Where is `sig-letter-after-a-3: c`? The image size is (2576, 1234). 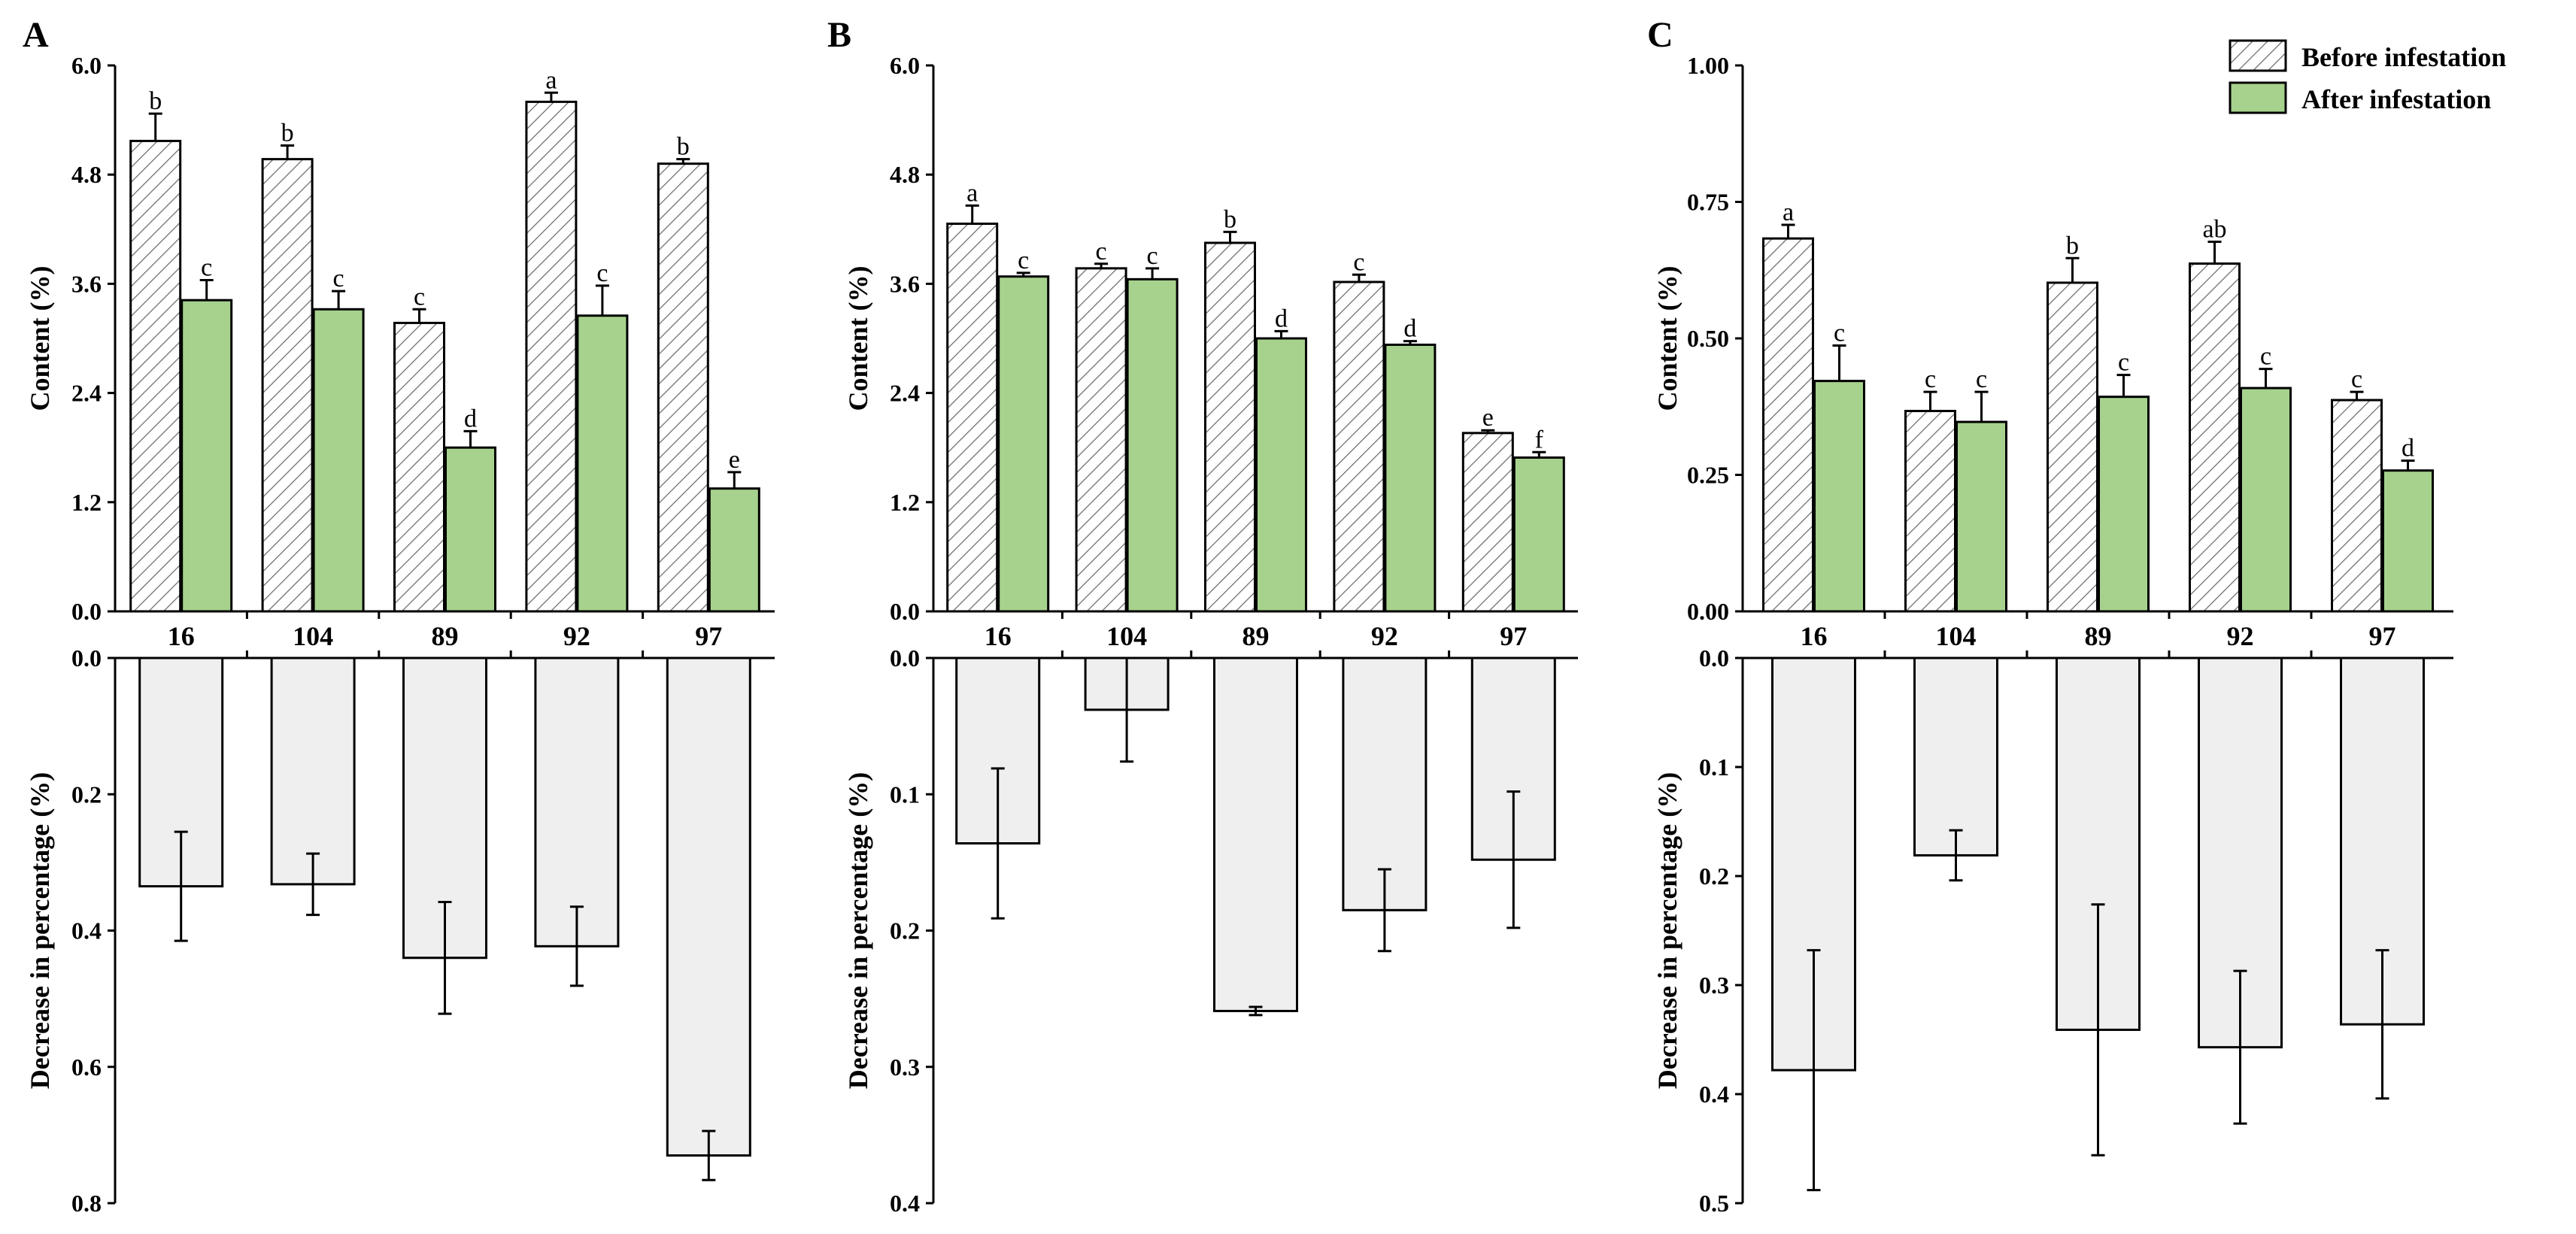
sig-letter-after-a-3: c is located at coordinates (602, 273).